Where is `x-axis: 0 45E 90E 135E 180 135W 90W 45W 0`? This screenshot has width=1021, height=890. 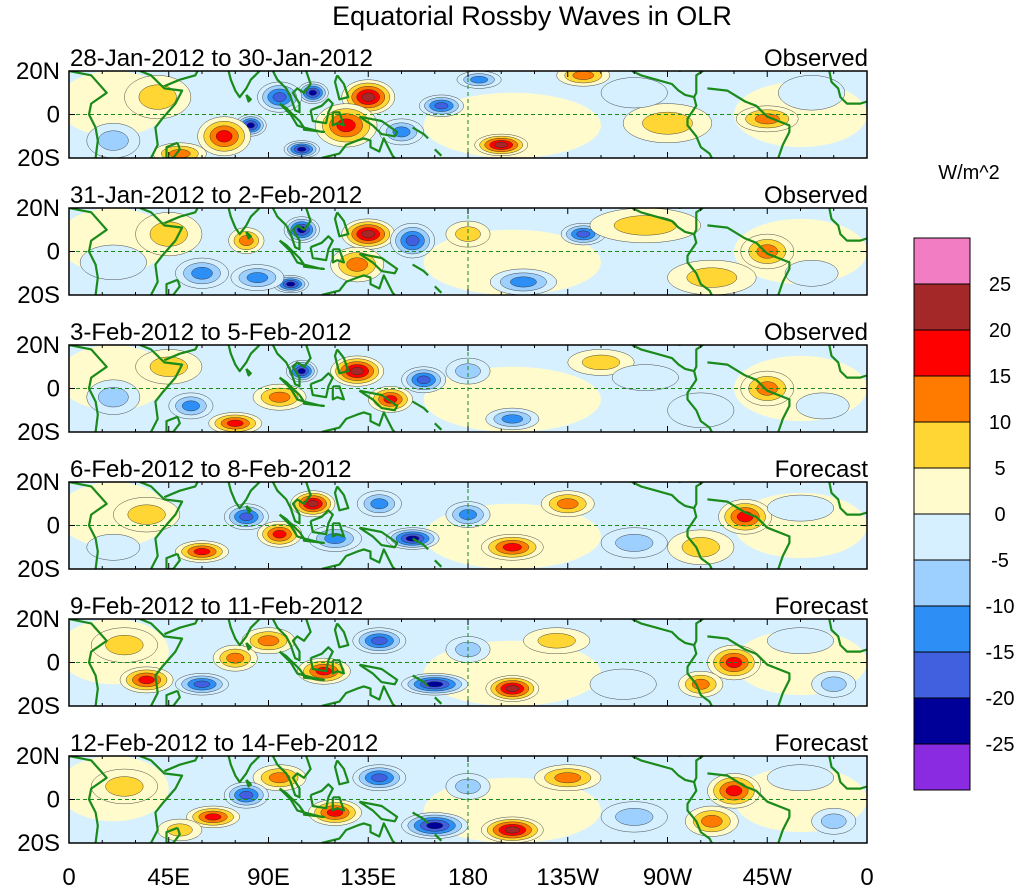
x-axis: 0 45E 90E 135E 180 135W 90W 45W 0 is located at coordinates (467, 877).